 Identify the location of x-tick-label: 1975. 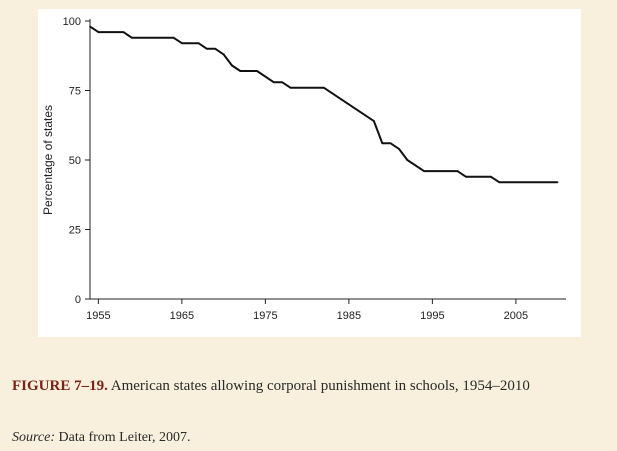
(265, 316).